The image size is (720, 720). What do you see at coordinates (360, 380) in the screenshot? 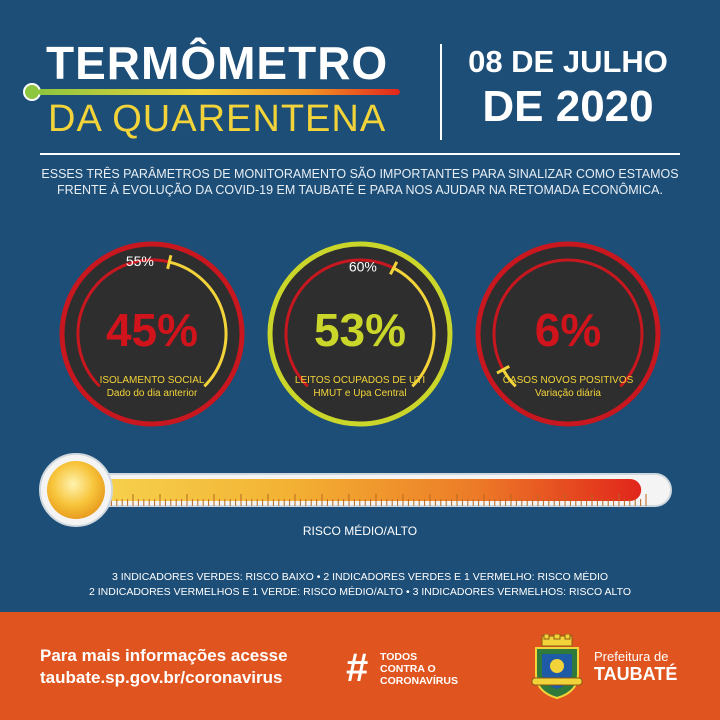
I see `gauge-label: LEITOS OCUPADOS DE UTI` at bounding box center [360, 380].